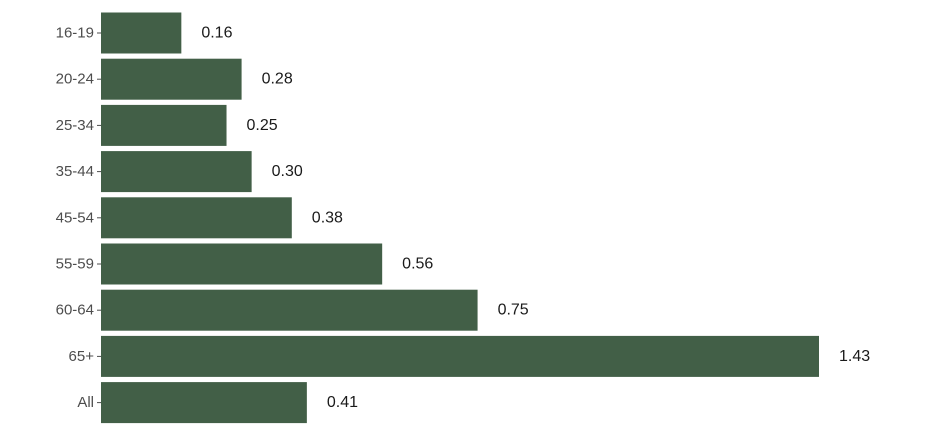 This screenshot has width=940, height=436. Describe the element at coordinates (75, 264) in the screenshot. I see `y-tick-label: 55-59` at that location.